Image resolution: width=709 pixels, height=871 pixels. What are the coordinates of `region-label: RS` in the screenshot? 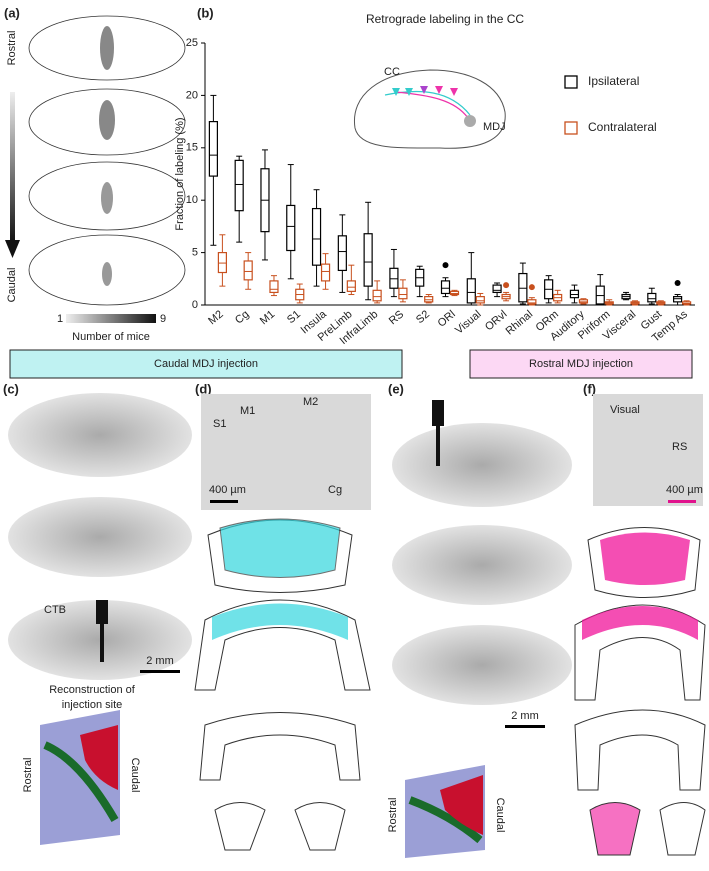 It's located at (679, 447).